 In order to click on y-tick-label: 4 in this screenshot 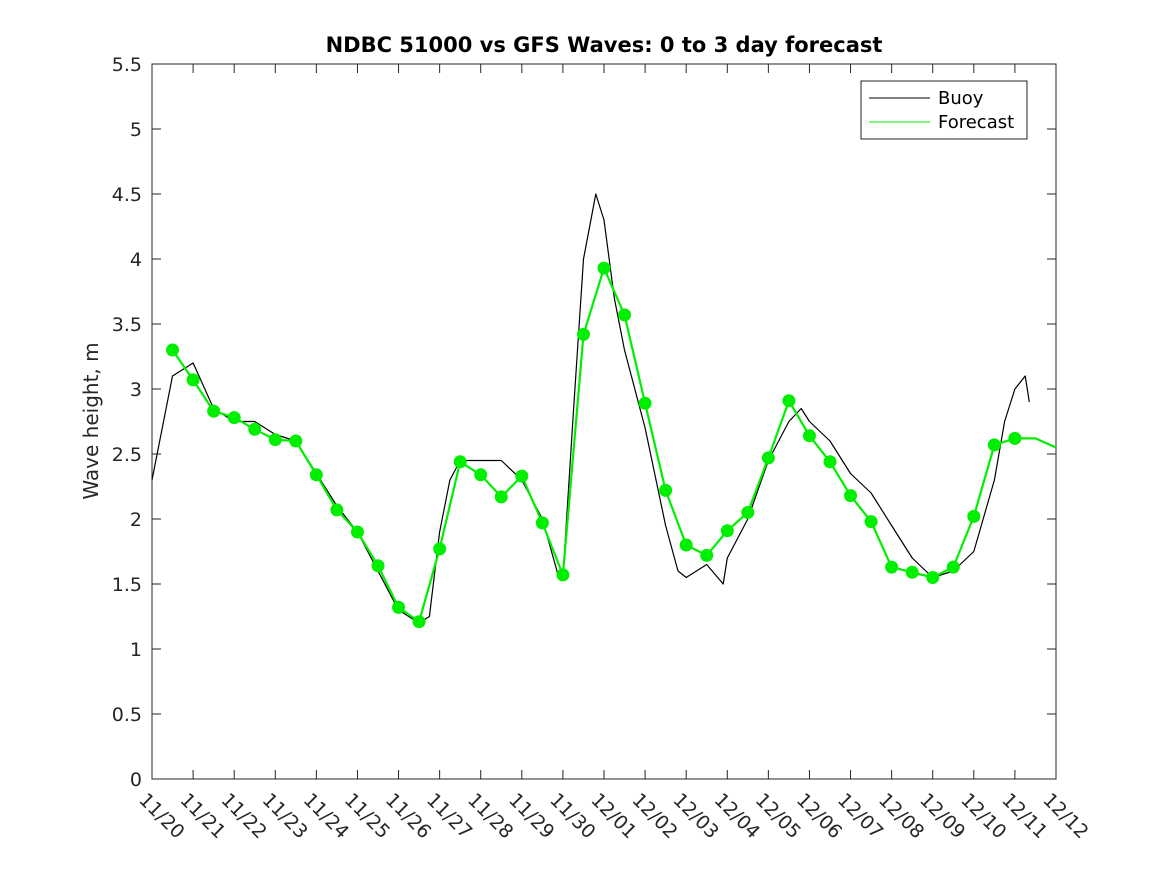, I will do `click(136, 260)`.